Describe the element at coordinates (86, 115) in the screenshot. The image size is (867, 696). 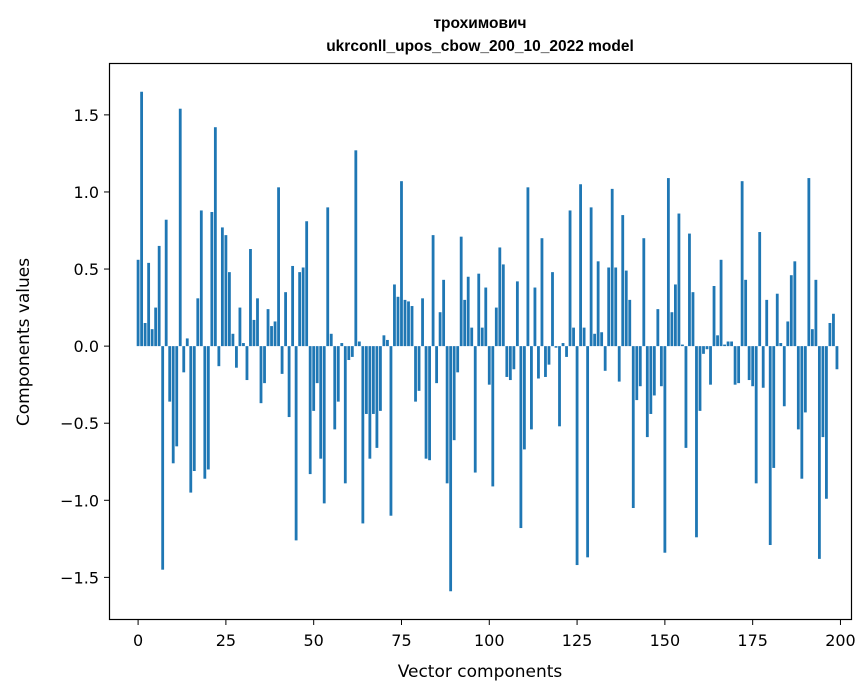
I see `y-tick-label: 1.5` at that location.